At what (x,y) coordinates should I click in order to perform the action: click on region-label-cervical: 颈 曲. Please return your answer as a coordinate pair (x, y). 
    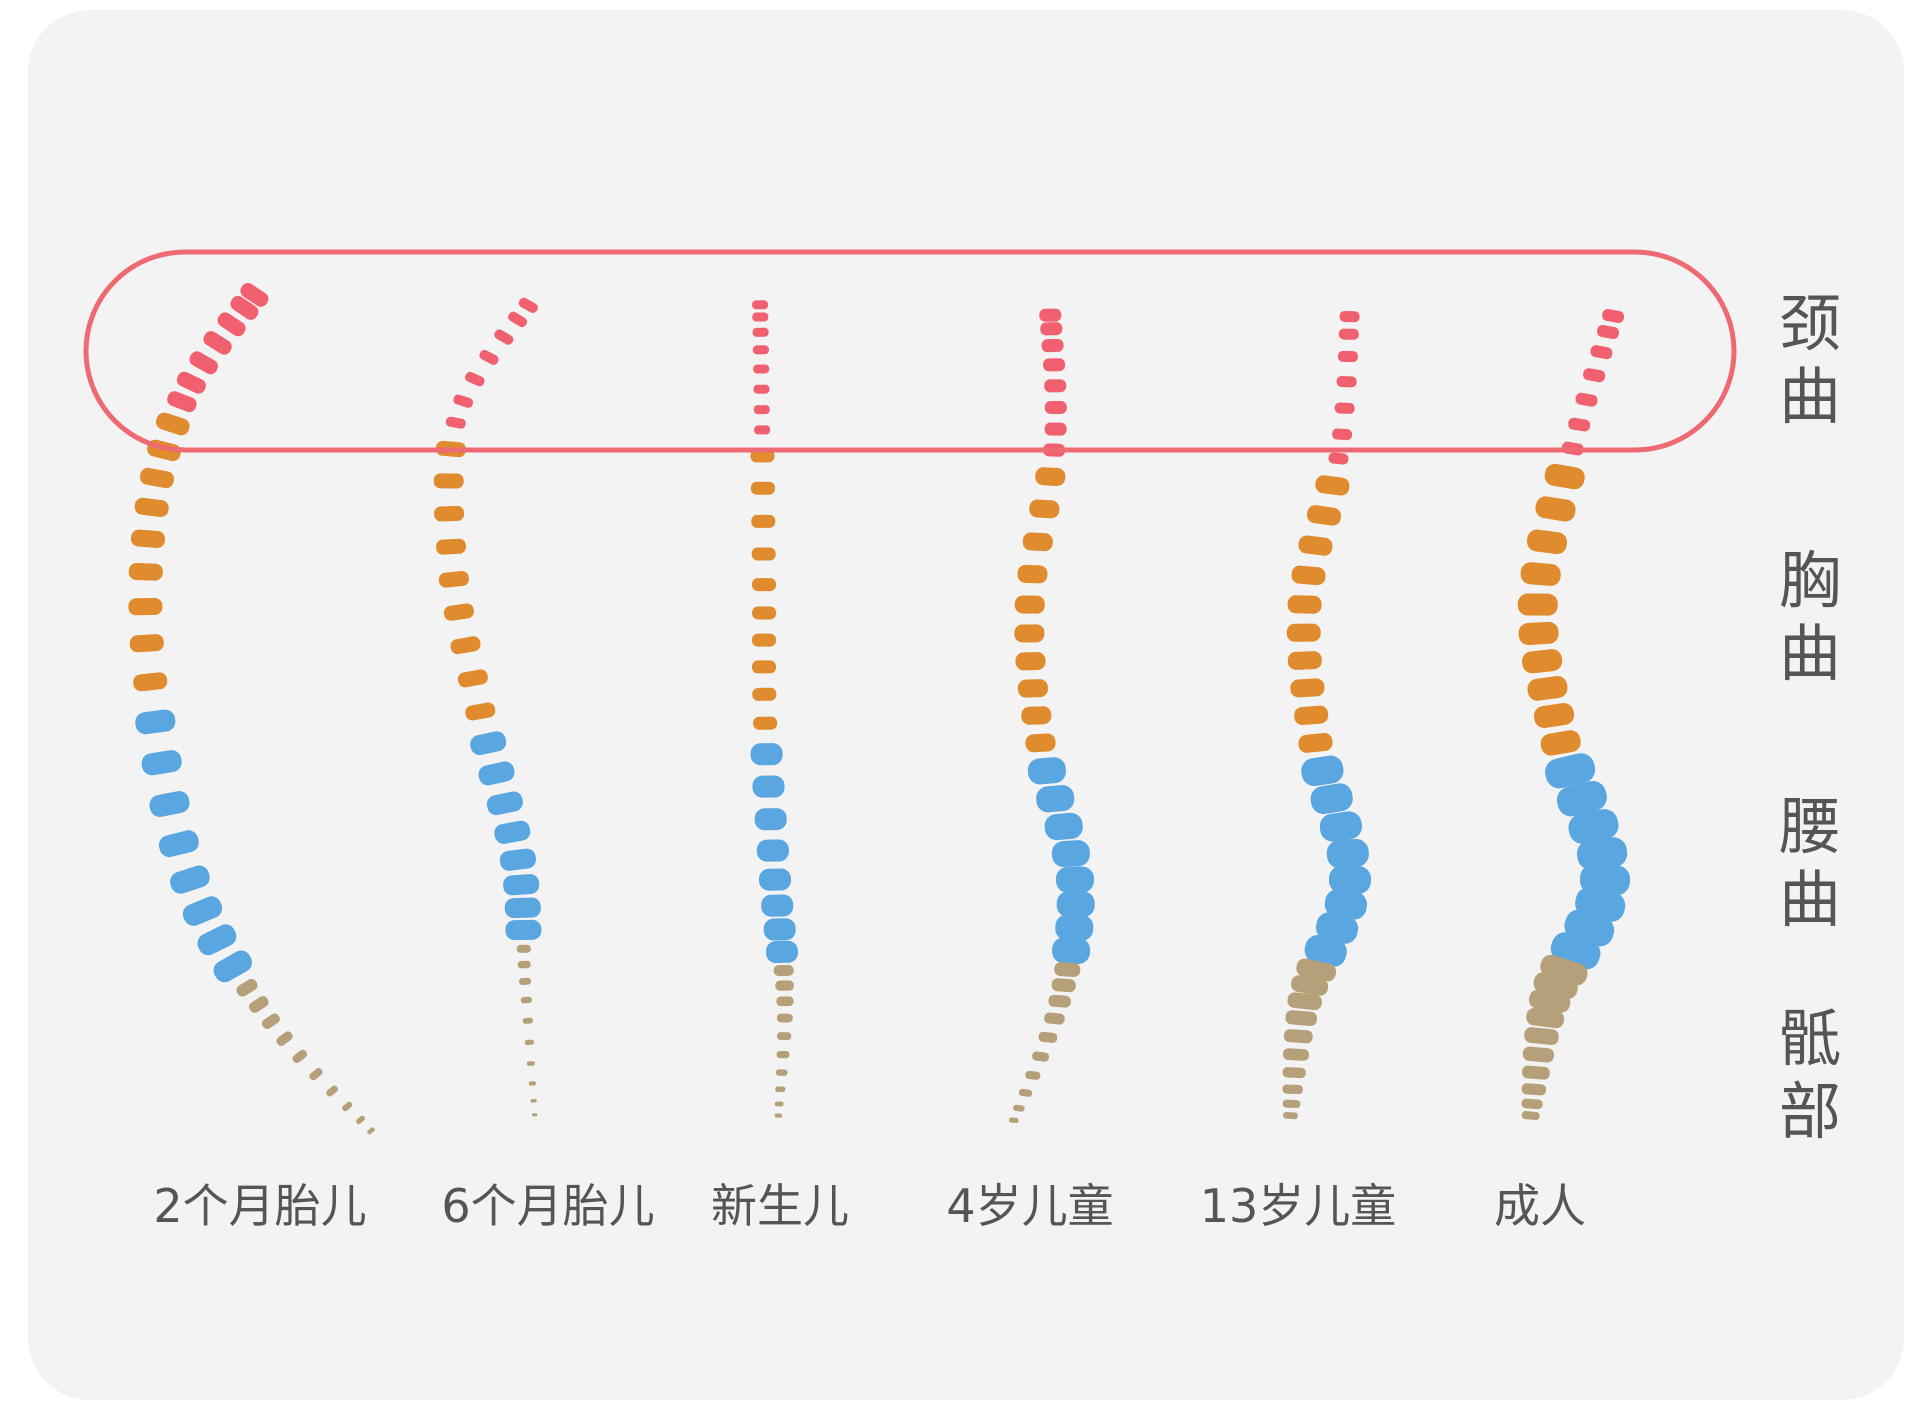
    Looking at the image, I should click on (1810, 360).